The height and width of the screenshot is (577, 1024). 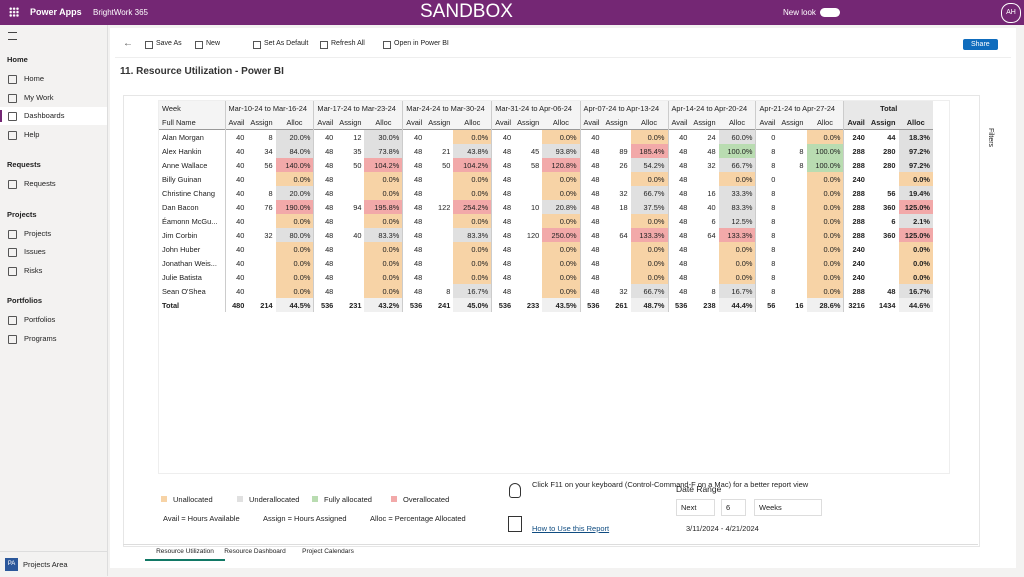 I want to click on tip-link: How to Use this Report, so click(x=571, y=528).